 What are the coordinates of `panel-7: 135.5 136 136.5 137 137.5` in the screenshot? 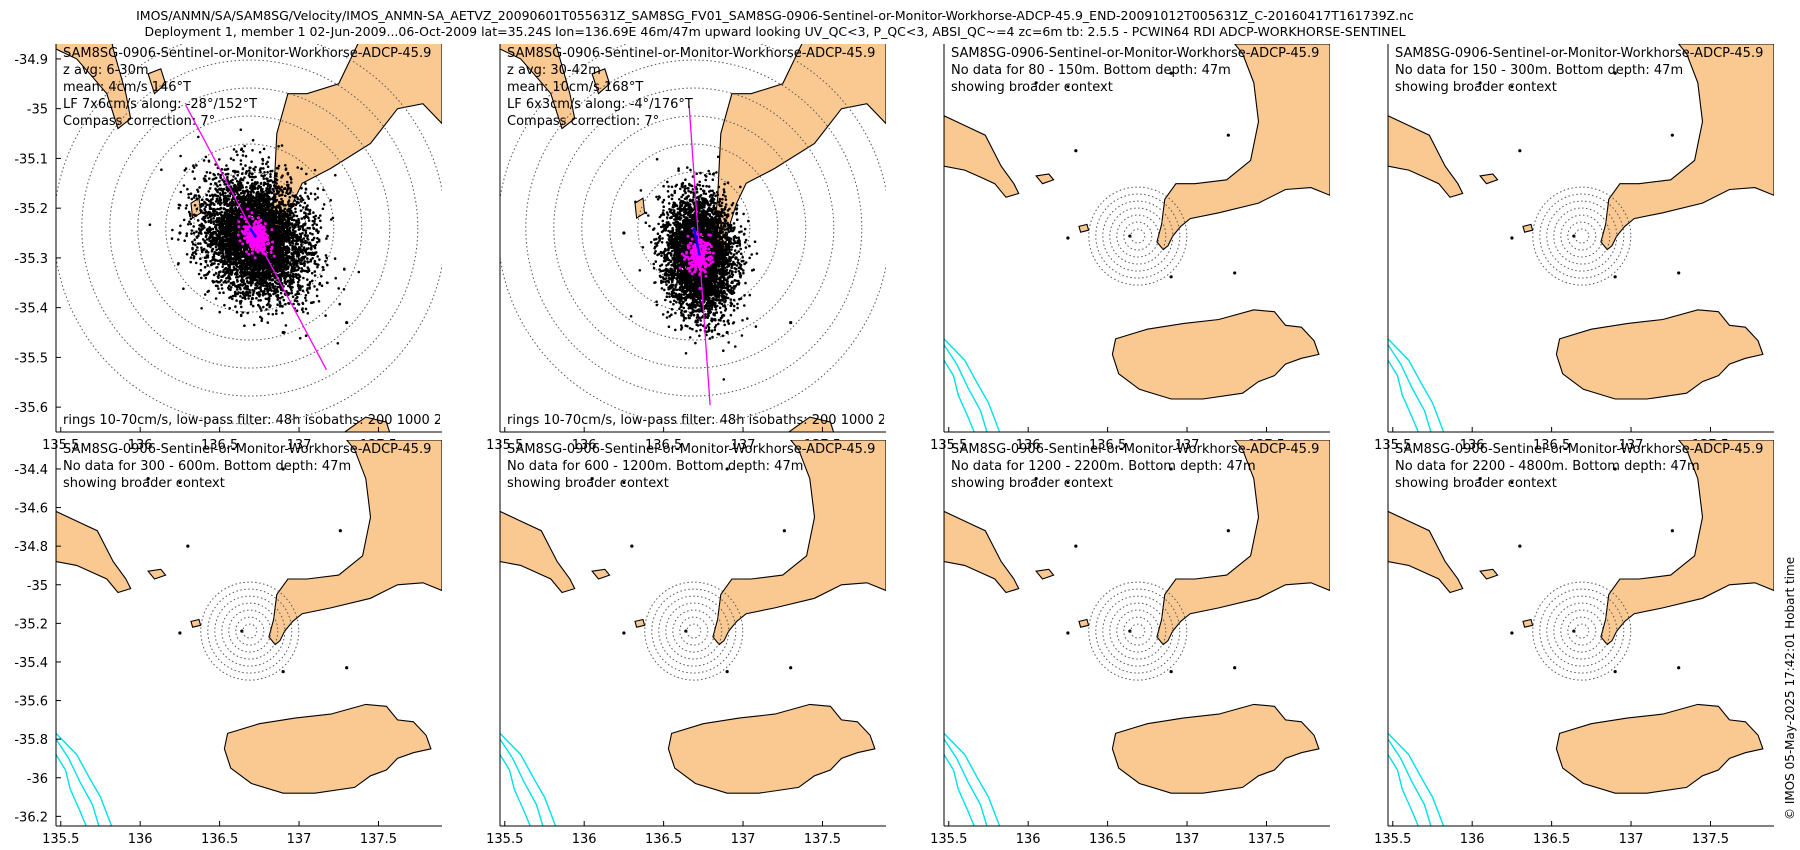 It's located at (1130, 643).